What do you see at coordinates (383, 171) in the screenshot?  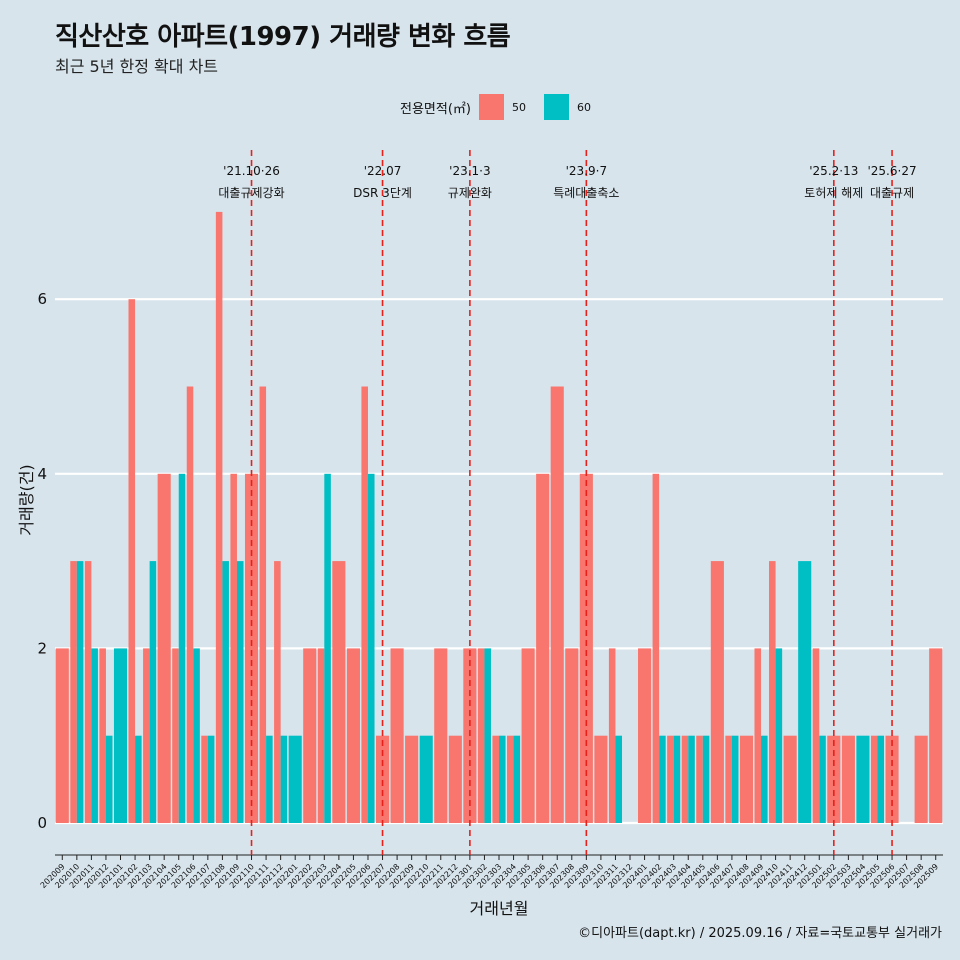 I see `event-date-202207: '22.07` at bounding box center [383, 171].